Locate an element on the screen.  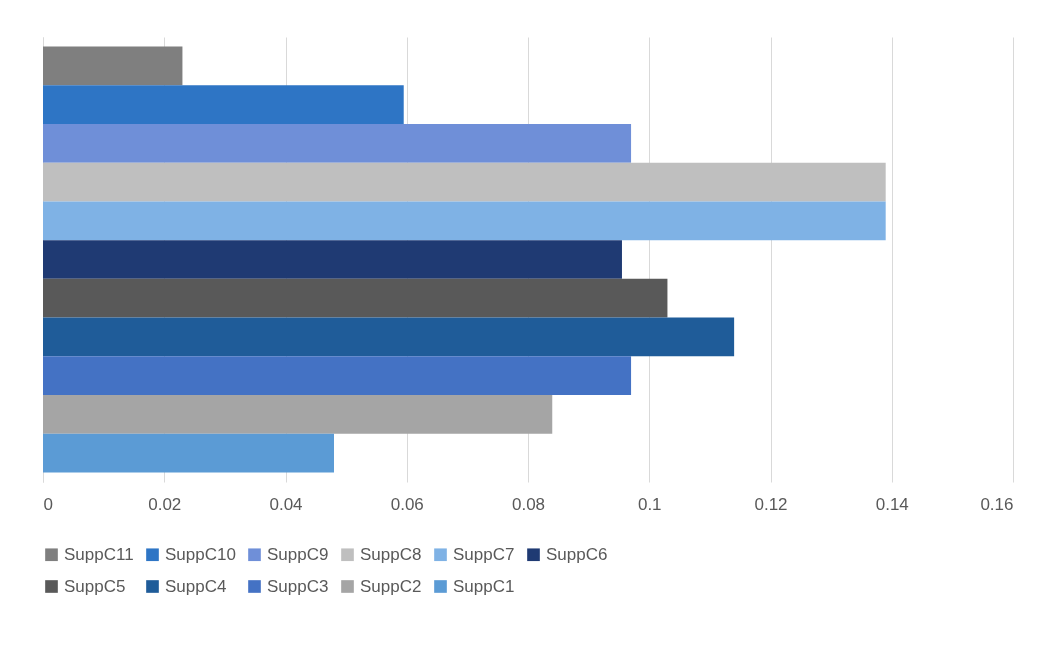
legend-label: SuppC8 is located at coordinates (391, 554).